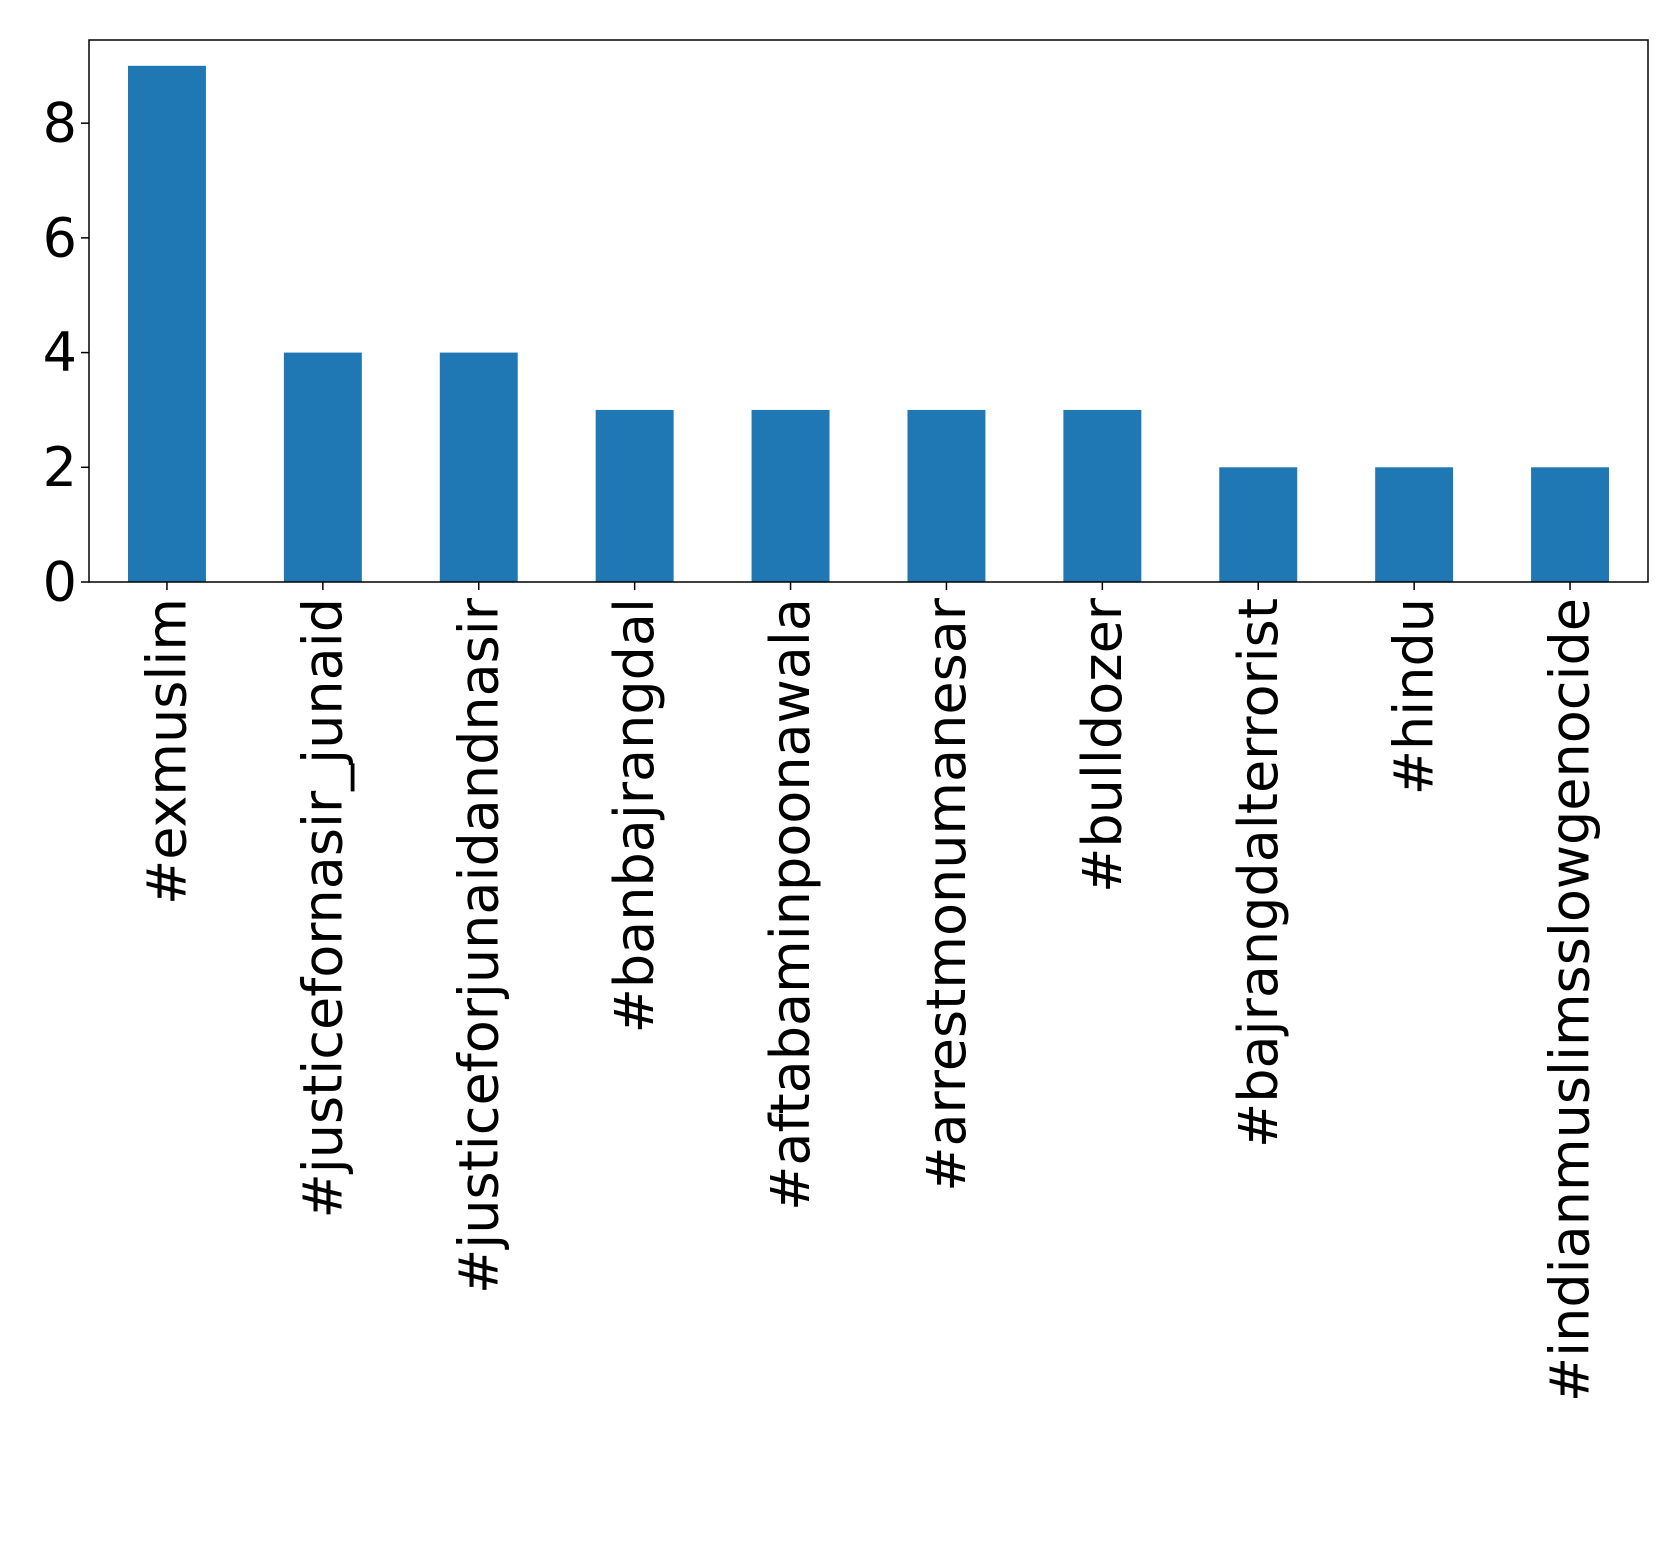 This screenshot has height=1558, width=1679. What do you see at coordinates (790, 904) in the screenshot?
I see `x-tick-label-4: #aftabaminpoonawala` at bounding box center [790, 904].